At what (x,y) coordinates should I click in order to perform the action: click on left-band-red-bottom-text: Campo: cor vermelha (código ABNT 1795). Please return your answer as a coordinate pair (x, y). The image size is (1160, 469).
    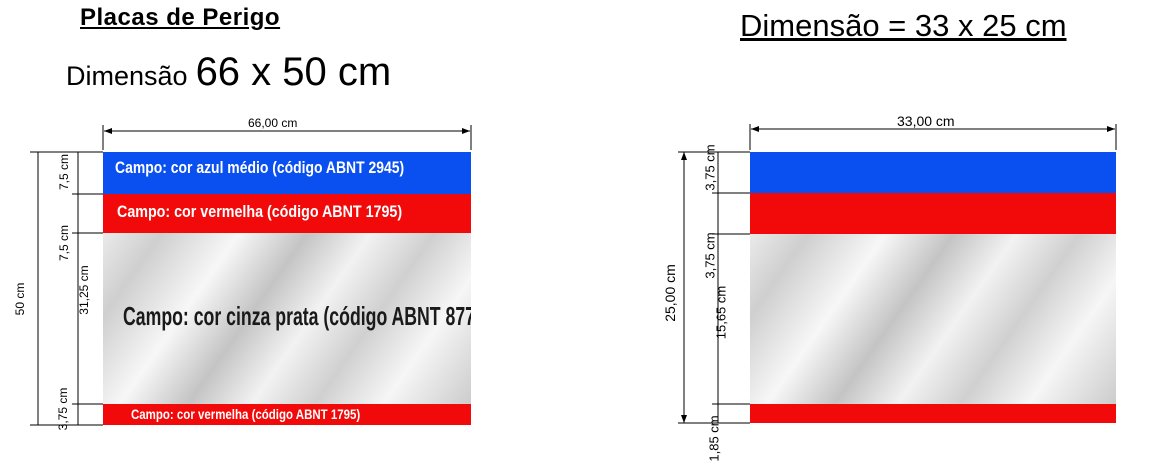
    Looking at the image, I should click on (246, 414).